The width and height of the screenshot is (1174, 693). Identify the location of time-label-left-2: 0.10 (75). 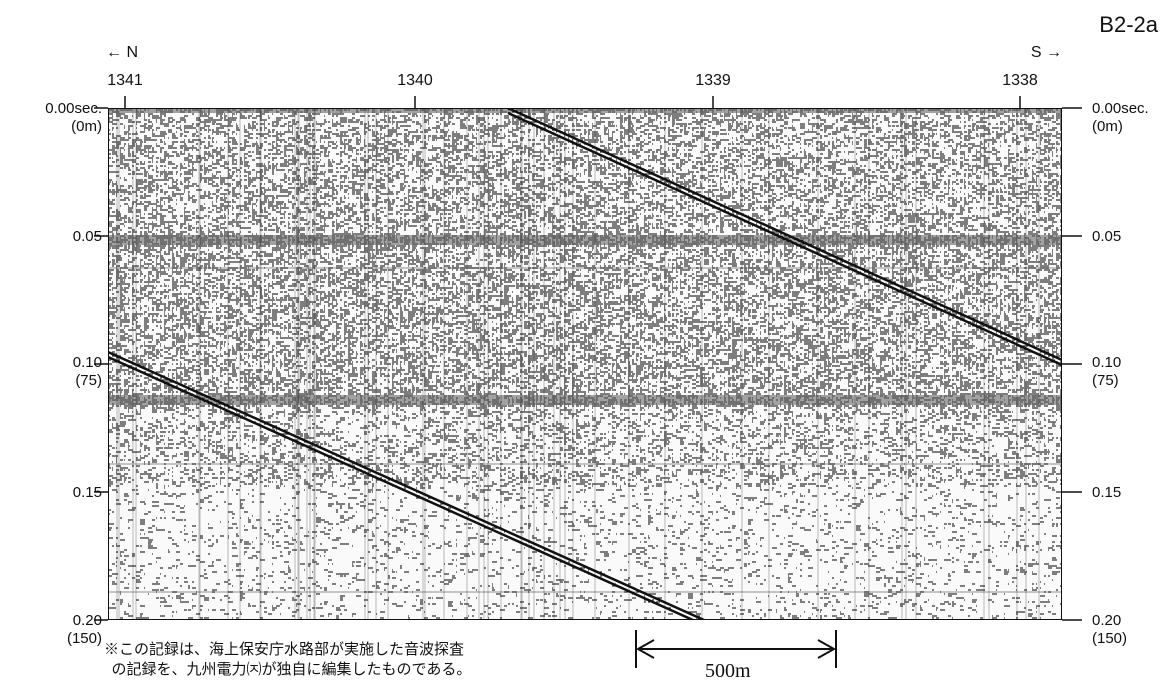
(87, 371).